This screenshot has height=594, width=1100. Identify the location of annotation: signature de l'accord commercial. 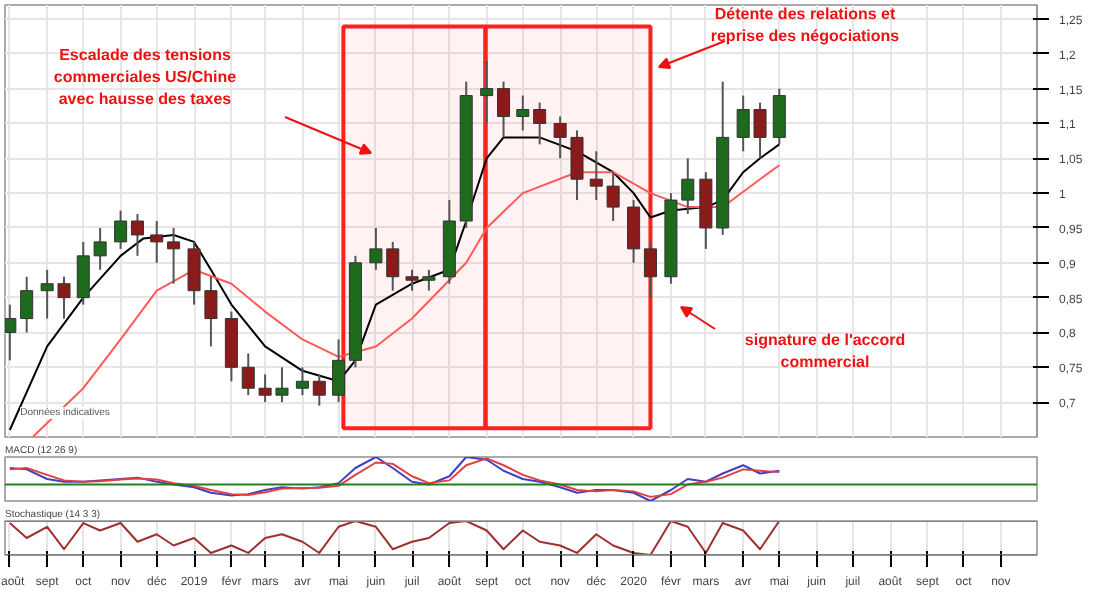
(825, 351).